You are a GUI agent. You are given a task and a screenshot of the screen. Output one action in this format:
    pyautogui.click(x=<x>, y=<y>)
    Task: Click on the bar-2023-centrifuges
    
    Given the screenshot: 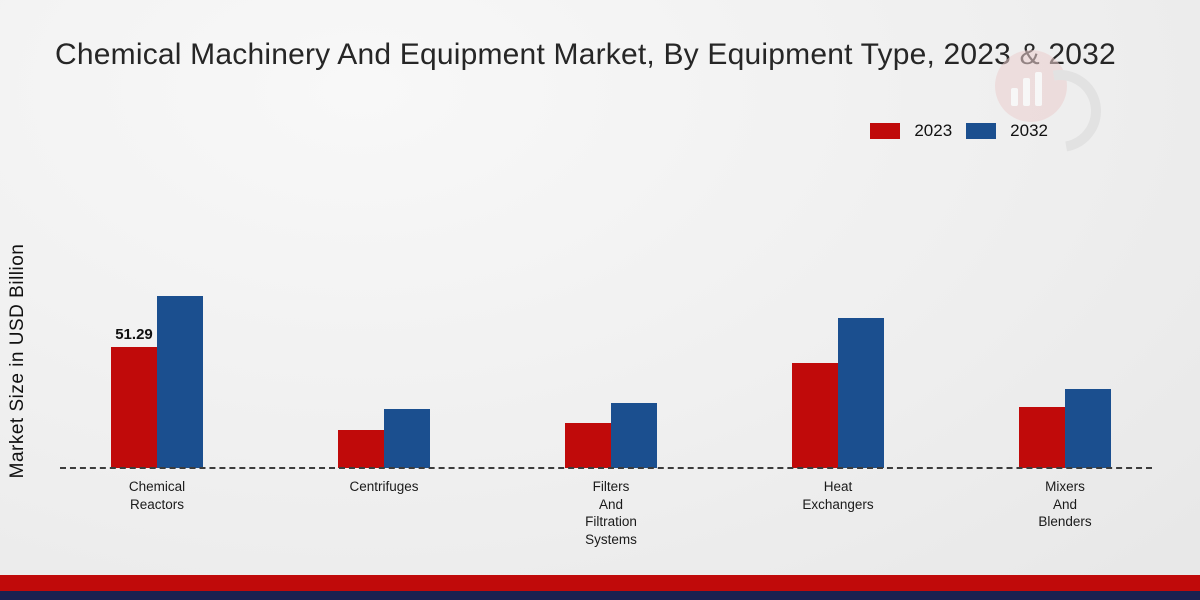 What is the action you would take?
    pyautogui.click(x=361, y=449)
    